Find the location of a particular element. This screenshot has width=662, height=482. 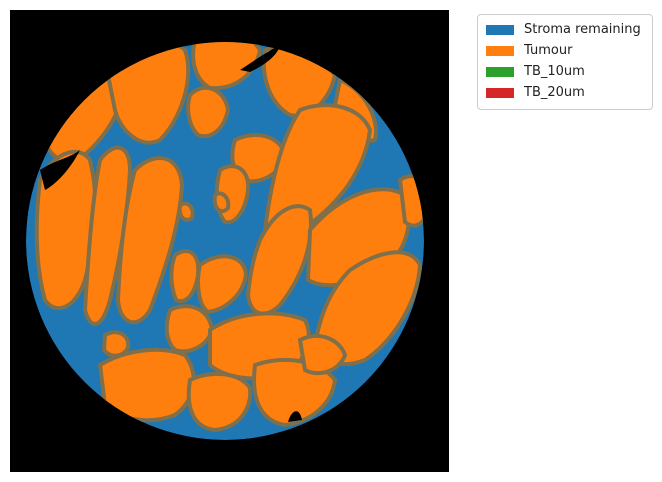

legend-item: Stroma remaining is located at coordinates (565, 29).